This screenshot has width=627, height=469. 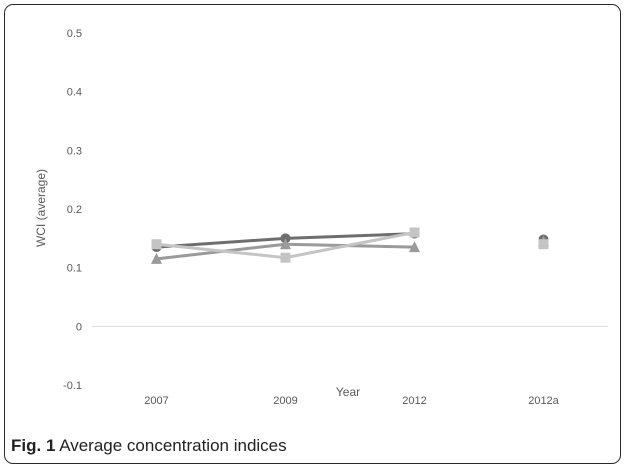 I want to click on y-tick-label: 0.3, so click(x=74, y=151).